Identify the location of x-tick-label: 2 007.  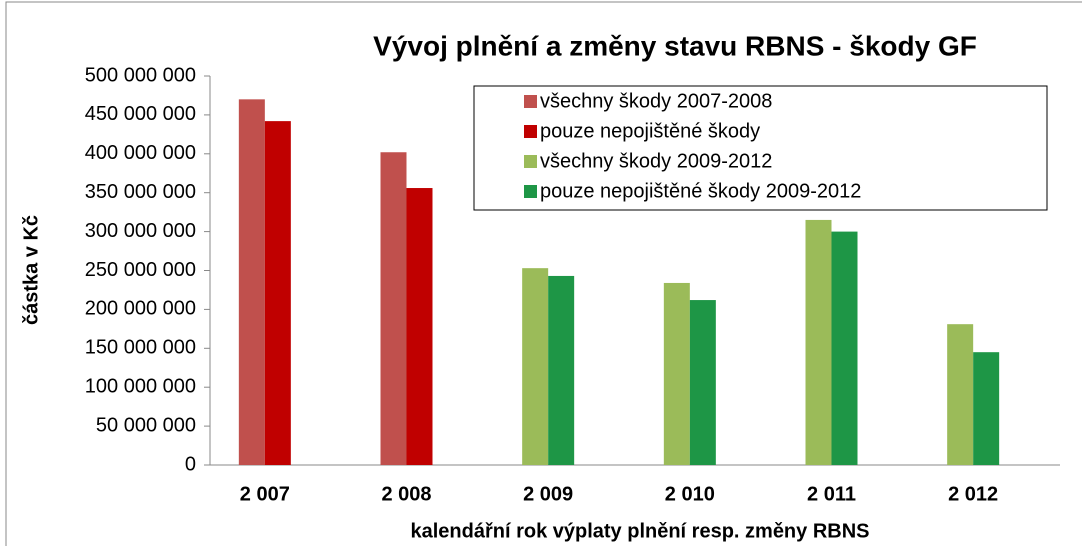
(265, 494).